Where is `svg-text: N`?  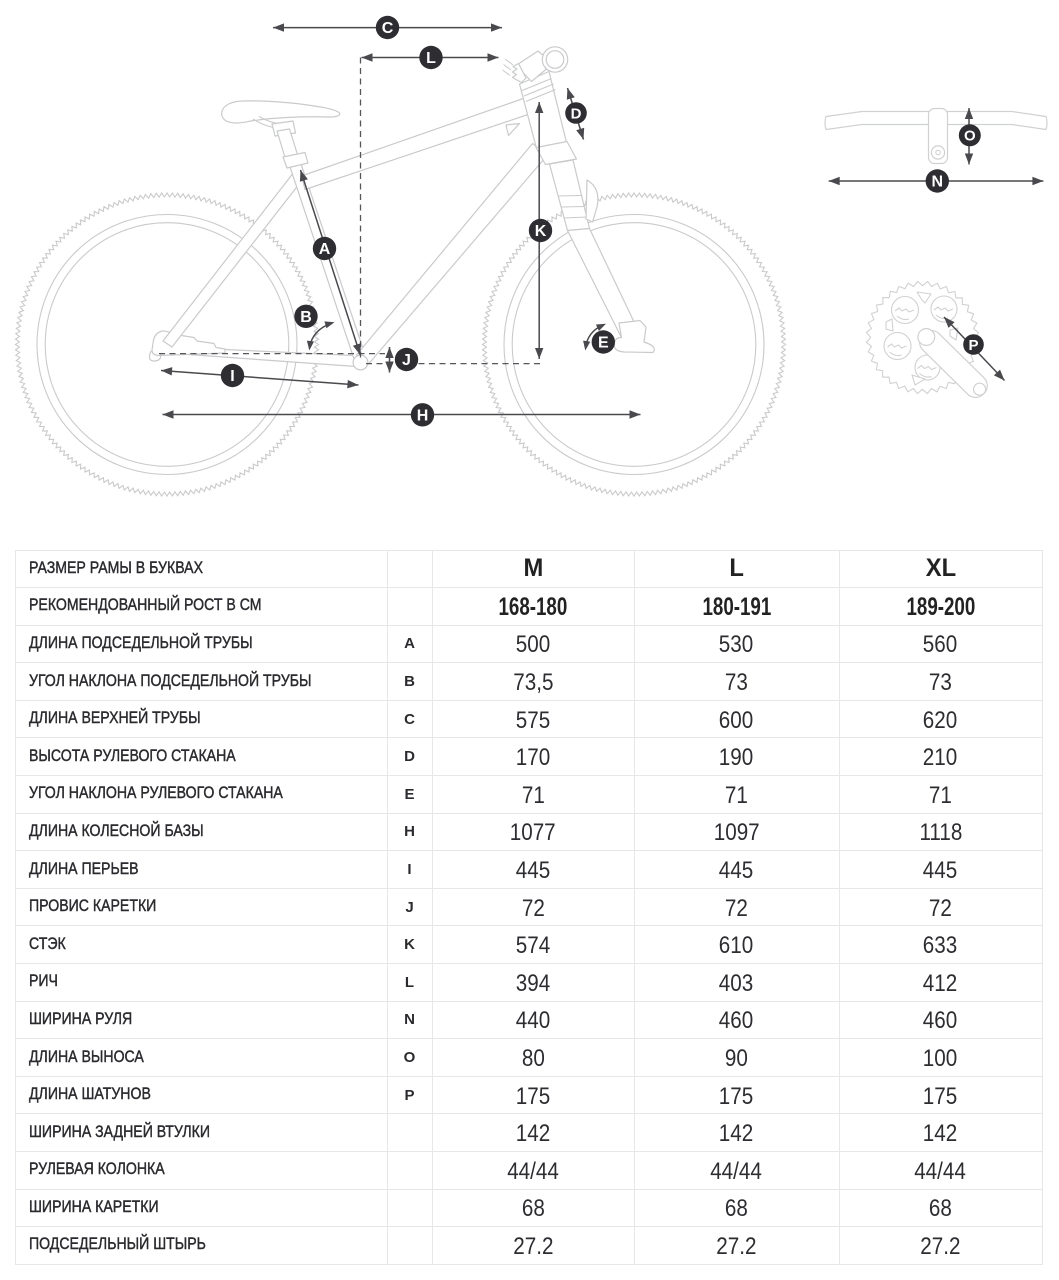
svg-text: N is located at coordinates (938, 182).